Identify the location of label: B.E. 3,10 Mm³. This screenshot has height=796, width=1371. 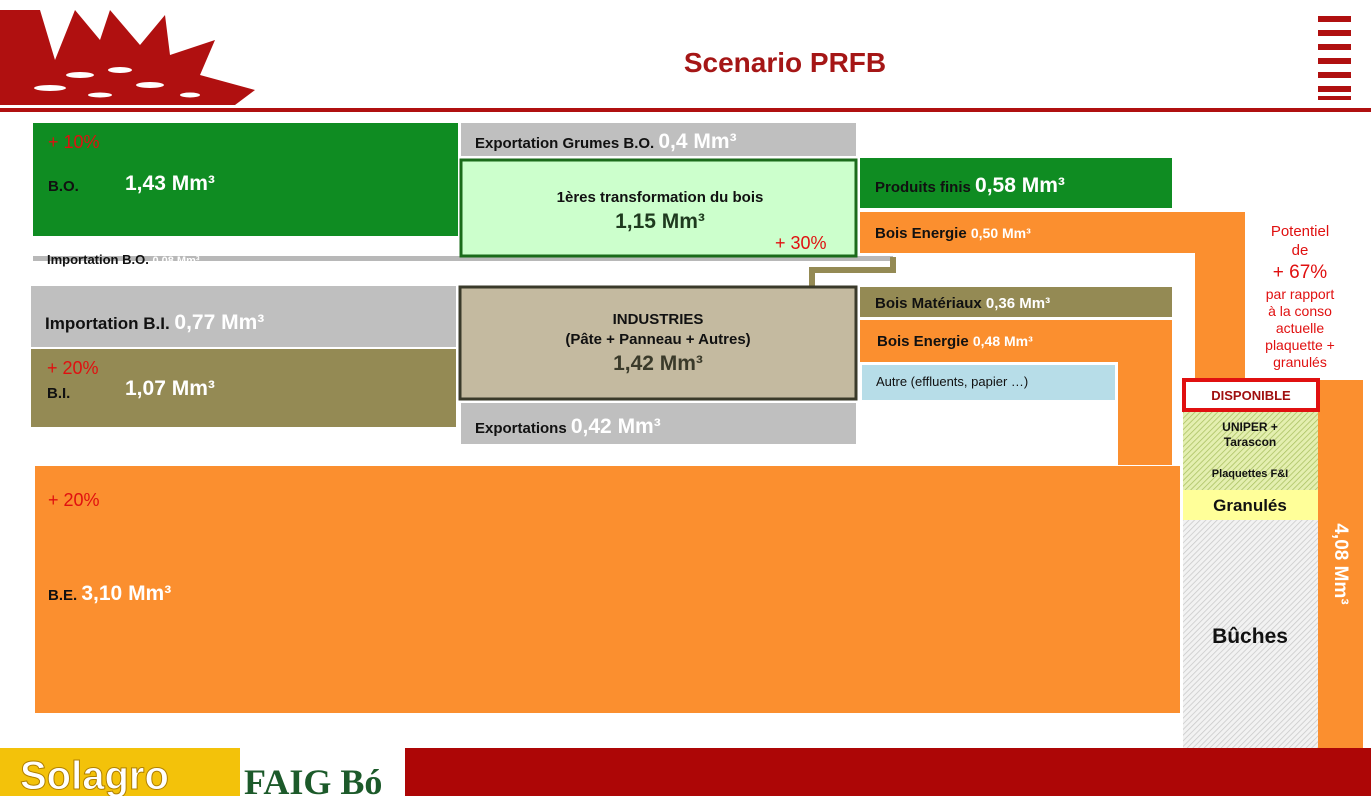
(109, 593).